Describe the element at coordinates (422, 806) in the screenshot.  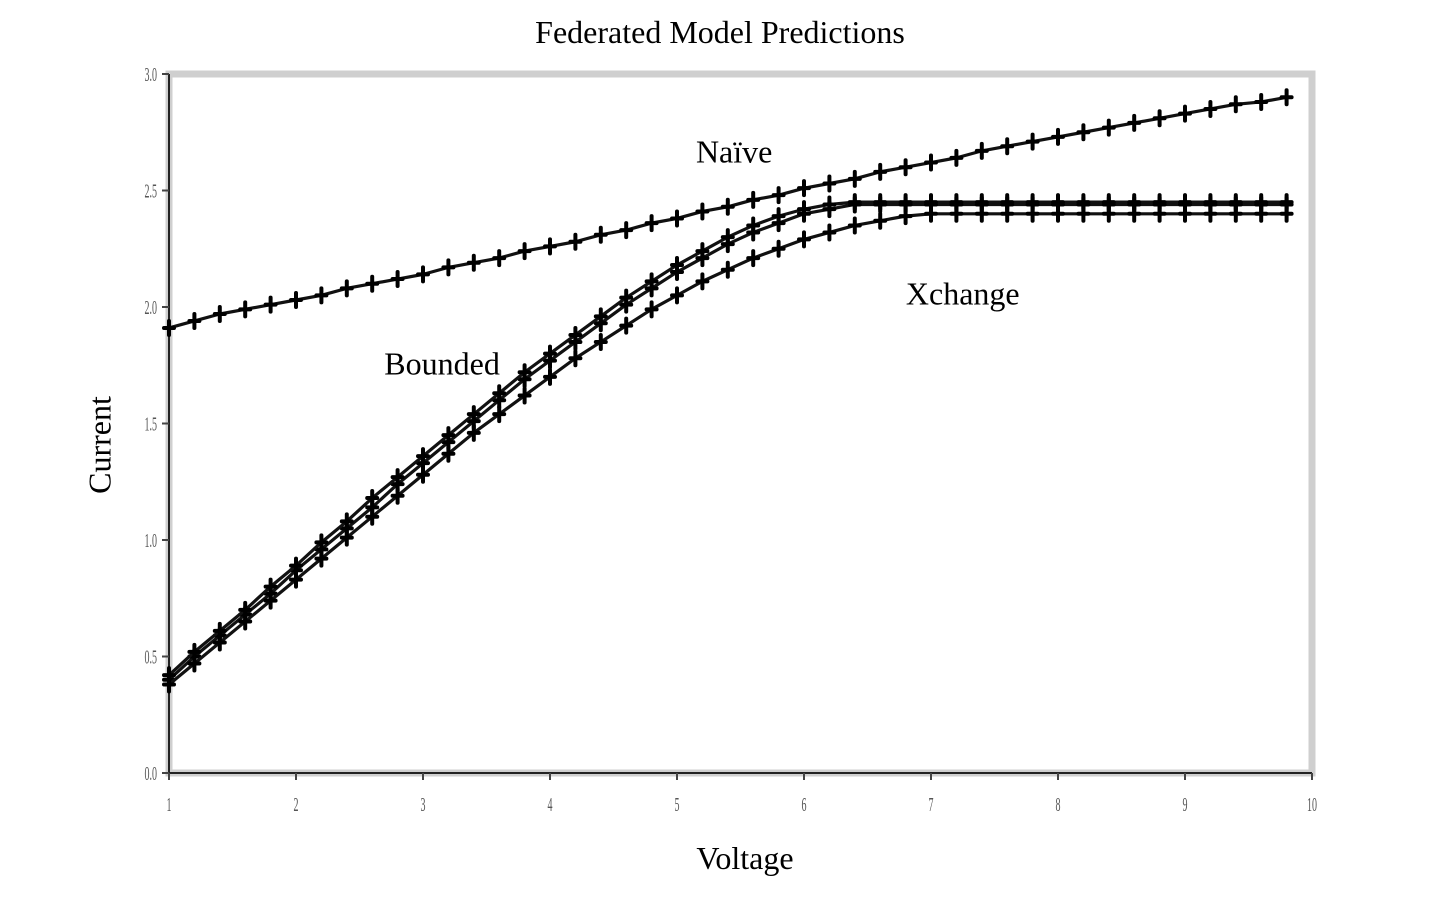
I see `x-tick-label: 3` at that location.